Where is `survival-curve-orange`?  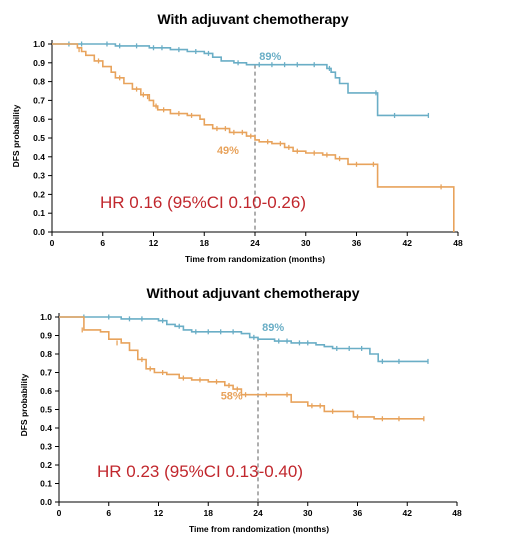
survival-curve-orange is located at coordinates (241, 368).